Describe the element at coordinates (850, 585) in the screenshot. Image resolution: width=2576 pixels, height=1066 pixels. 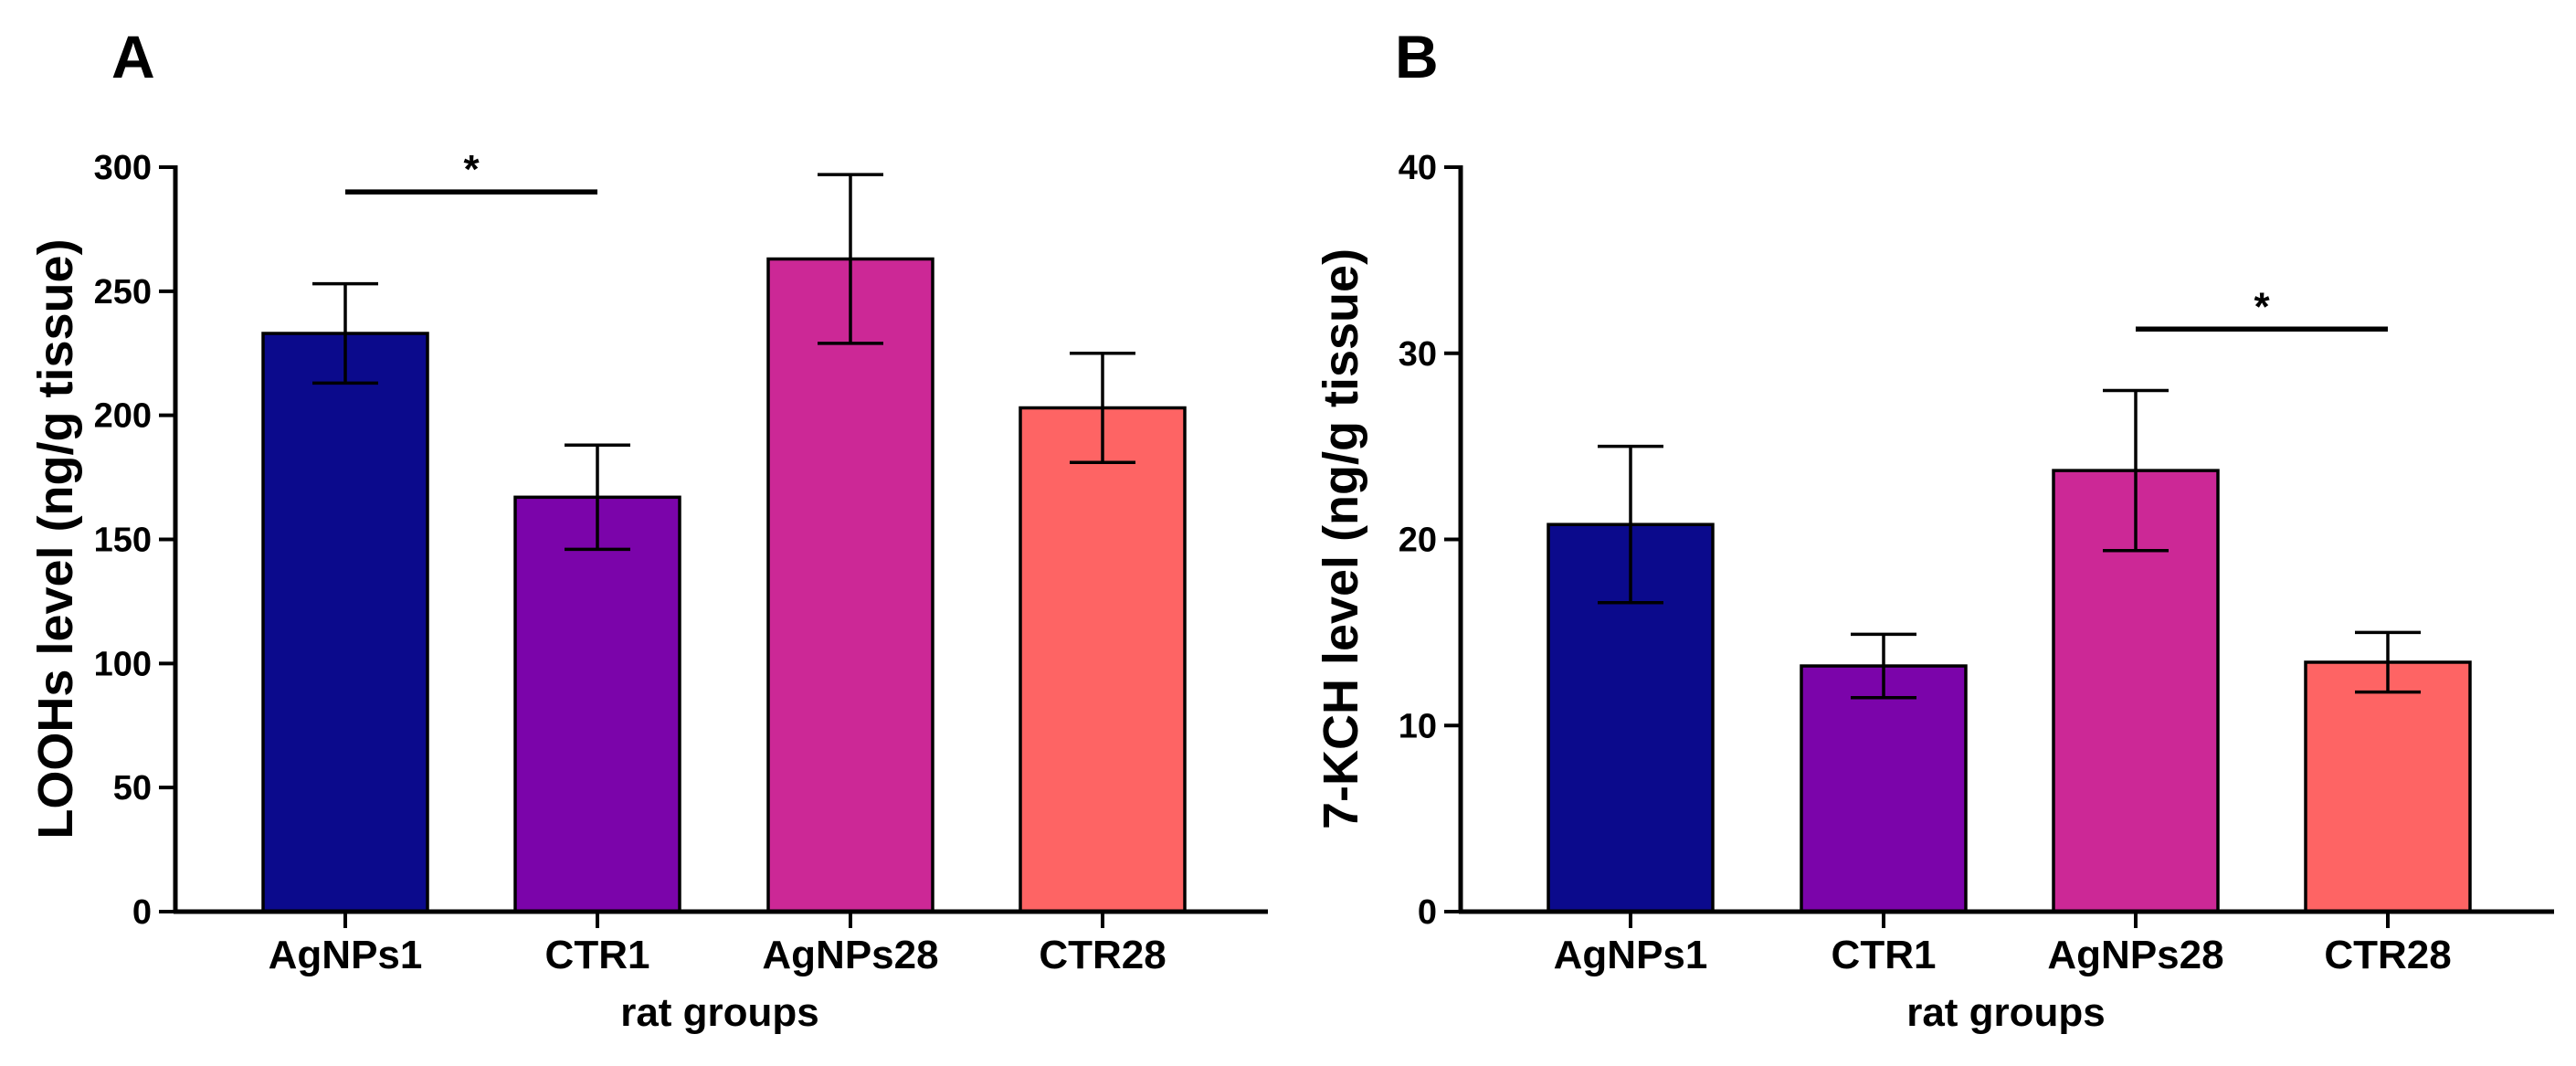
I see `bar-AgNPs28` at that location.